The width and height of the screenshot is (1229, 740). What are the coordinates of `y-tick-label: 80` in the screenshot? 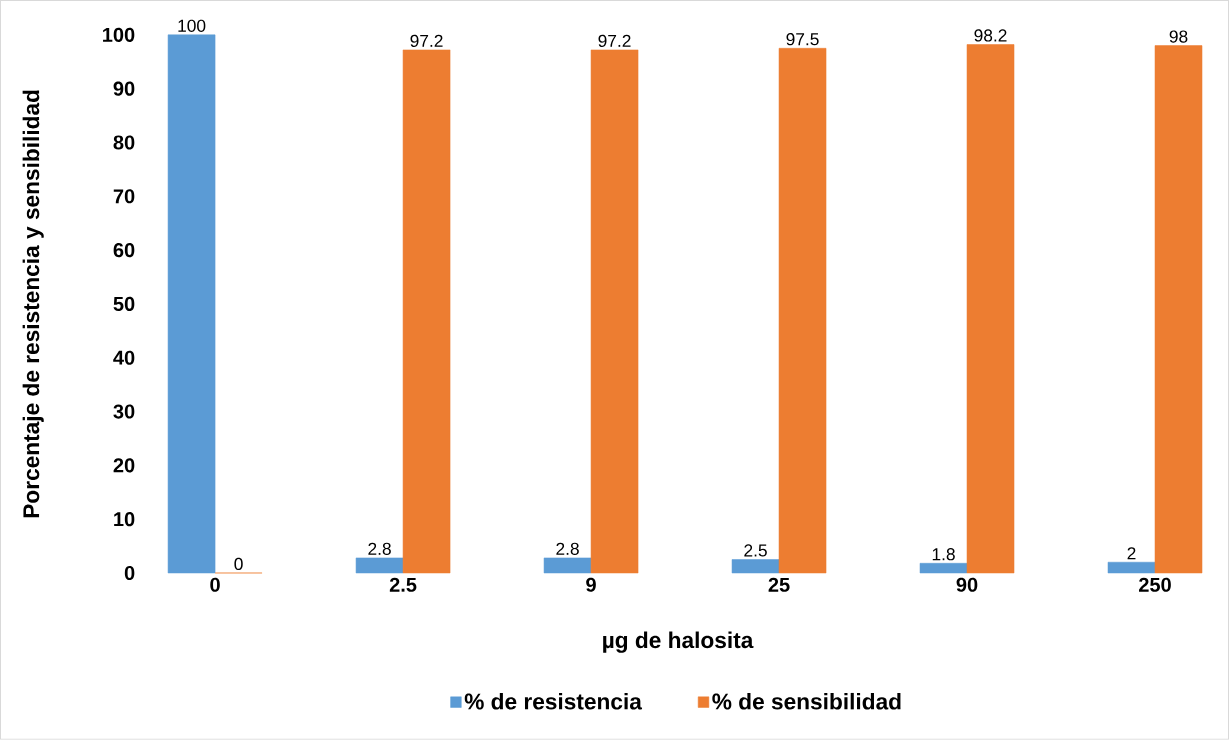 It's located at (124, 142).